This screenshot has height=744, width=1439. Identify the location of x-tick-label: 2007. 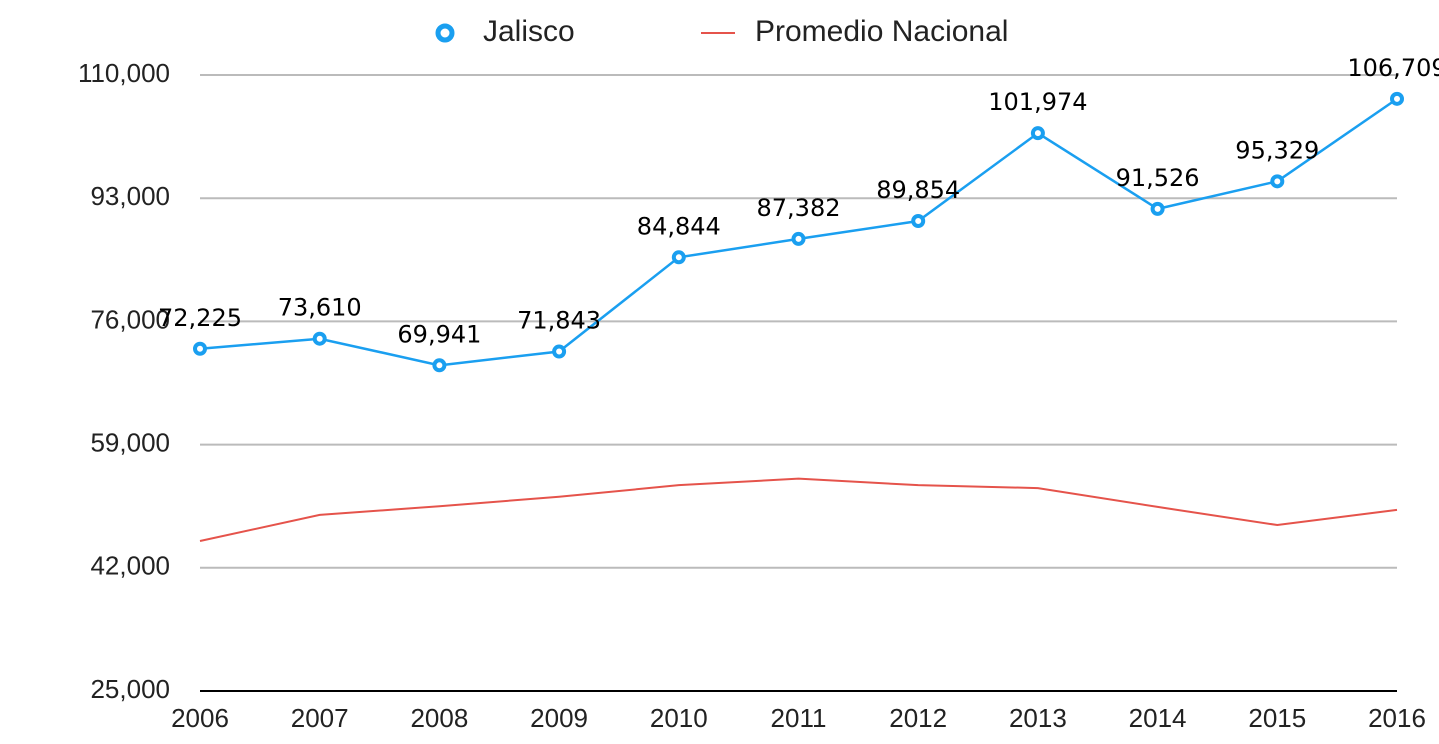
(320, 718).